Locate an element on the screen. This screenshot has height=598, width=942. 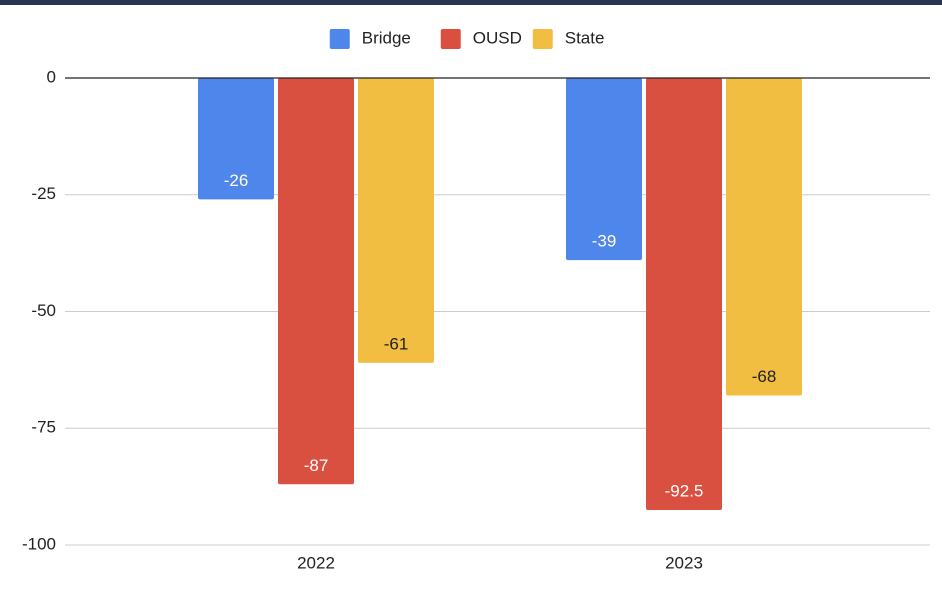
data-label: -61 is located at coordinates (396, 343).